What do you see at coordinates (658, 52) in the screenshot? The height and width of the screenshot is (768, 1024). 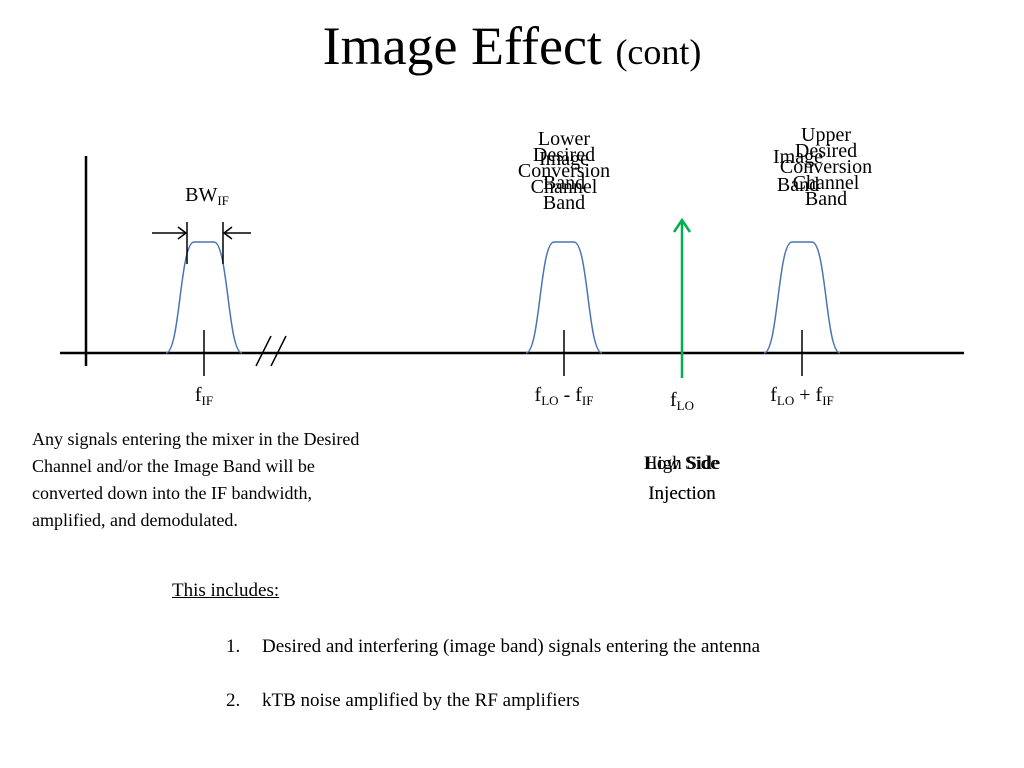 I see `title-sub: (cont)` at bounding box center [658, 52].